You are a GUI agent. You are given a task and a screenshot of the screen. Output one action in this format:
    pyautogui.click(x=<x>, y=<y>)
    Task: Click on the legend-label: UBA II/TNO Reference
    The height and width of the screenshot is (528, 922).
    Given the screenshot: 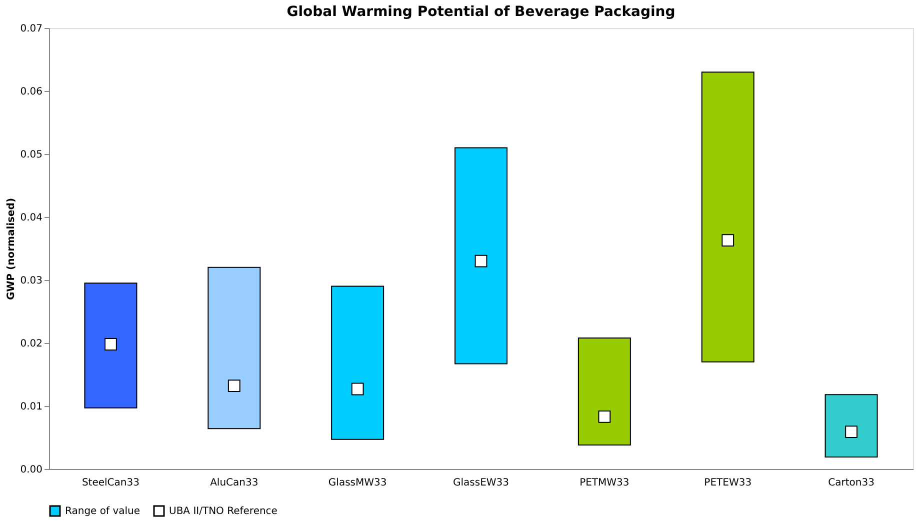 What is the action you would take?
    pyautogui.click(x=223, y=511)
    